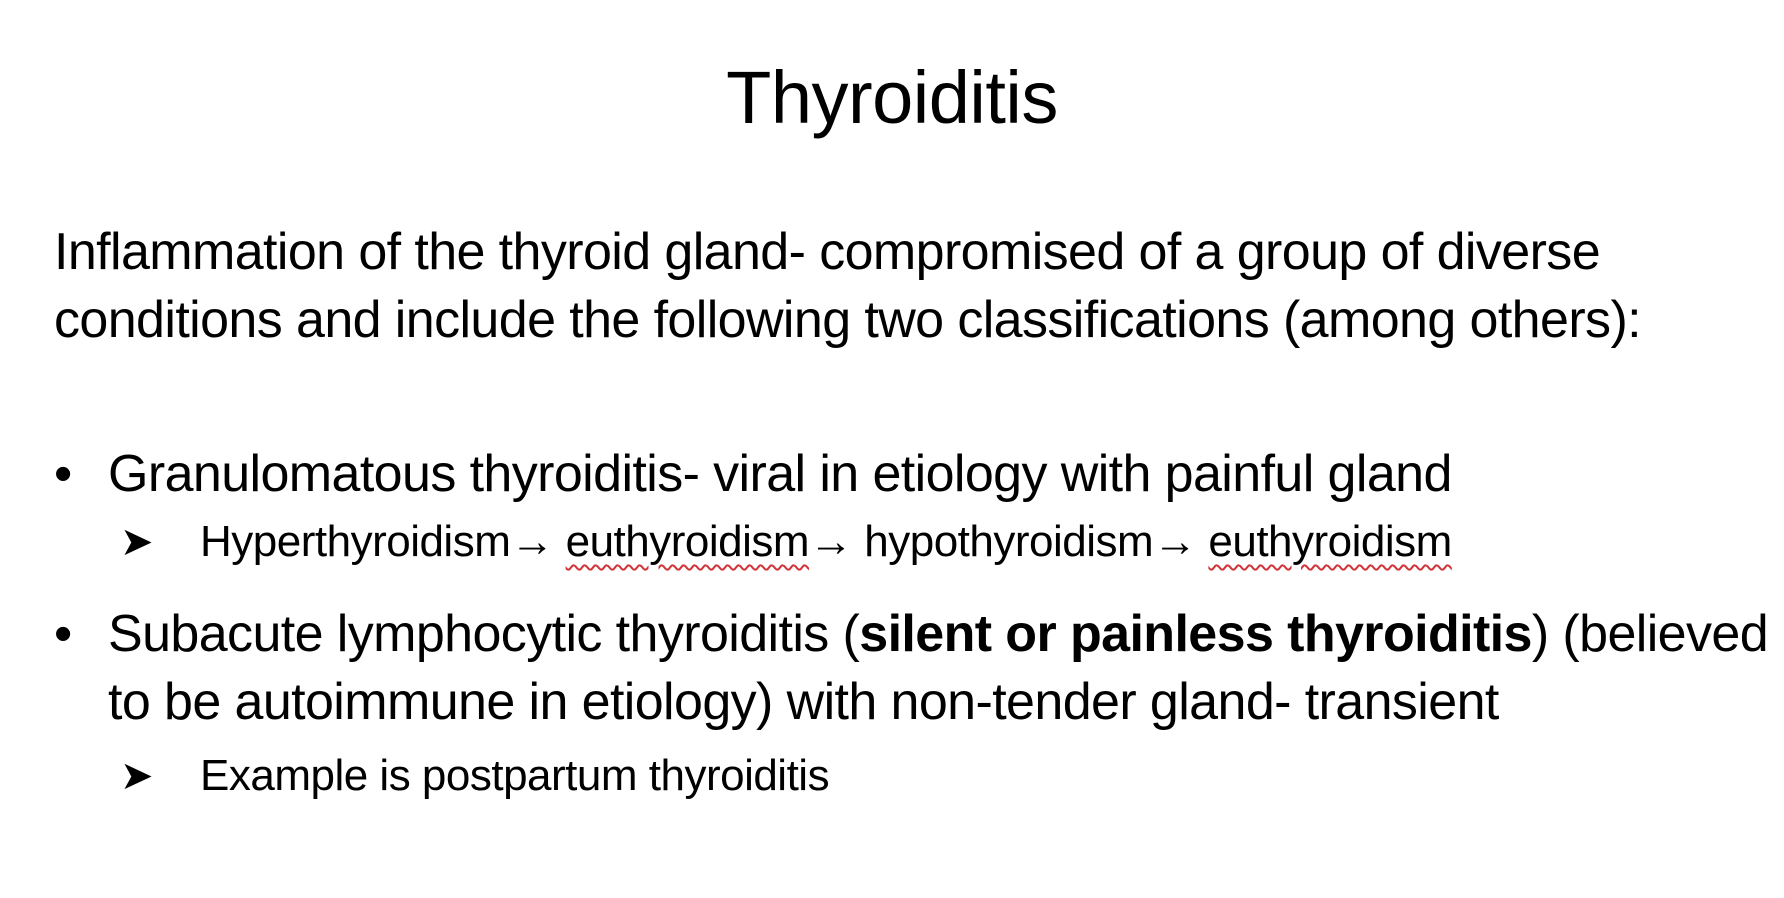 The image size is (1784, 898). Describe the element at coordinates (1195, 634) in the screenshot. I see `bullet-bold-text: silent or painless thyroiditis` at that location.